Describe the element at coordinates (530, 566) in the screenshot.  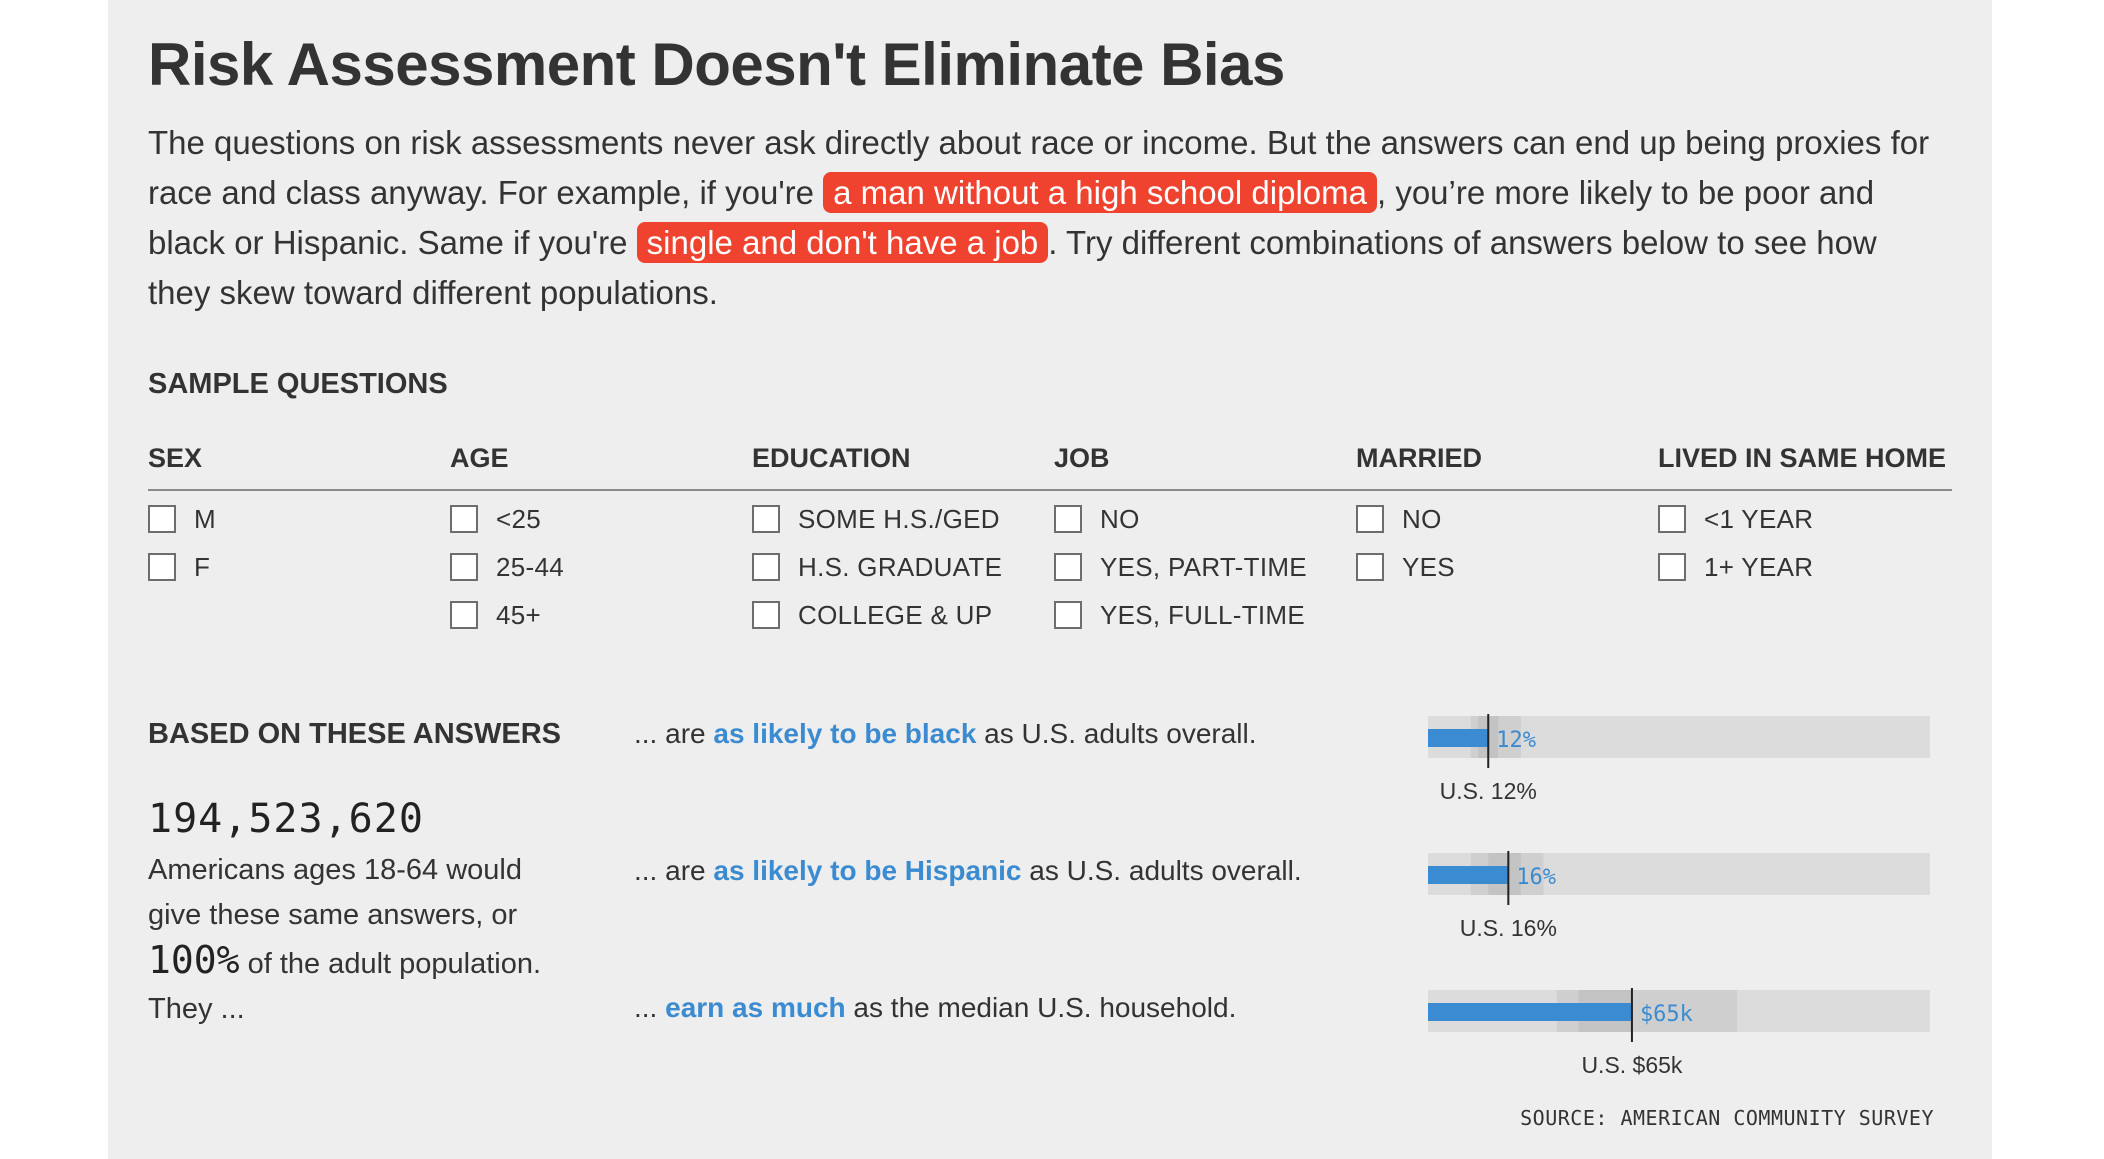
I see `answer-label: 25-44` at that location.